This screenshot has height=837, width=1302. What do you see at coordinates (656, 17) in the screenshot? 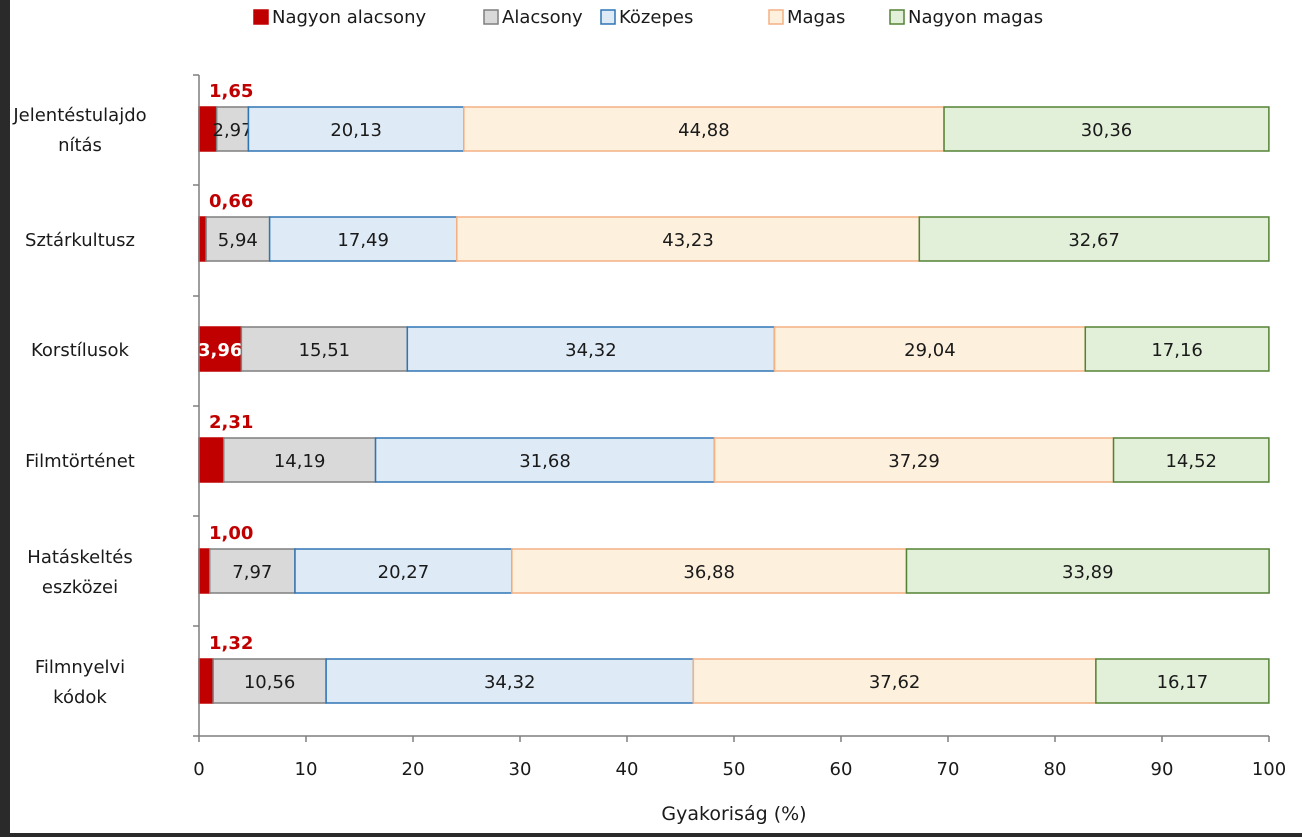
I see `legend-label-kozepes: Közepes` at bounding box center [656, 17].